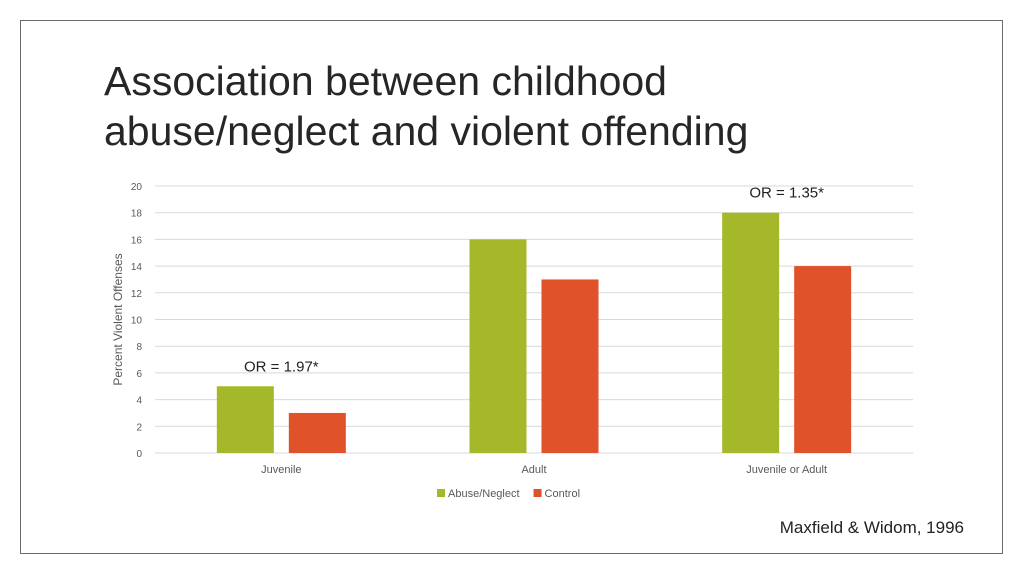 This screenshot has width=1024, height=576. What do you see at coordinates (137, 214) in the screenshot?
I see `y-tick-label-18: 18` at bounding box center [137, 214].